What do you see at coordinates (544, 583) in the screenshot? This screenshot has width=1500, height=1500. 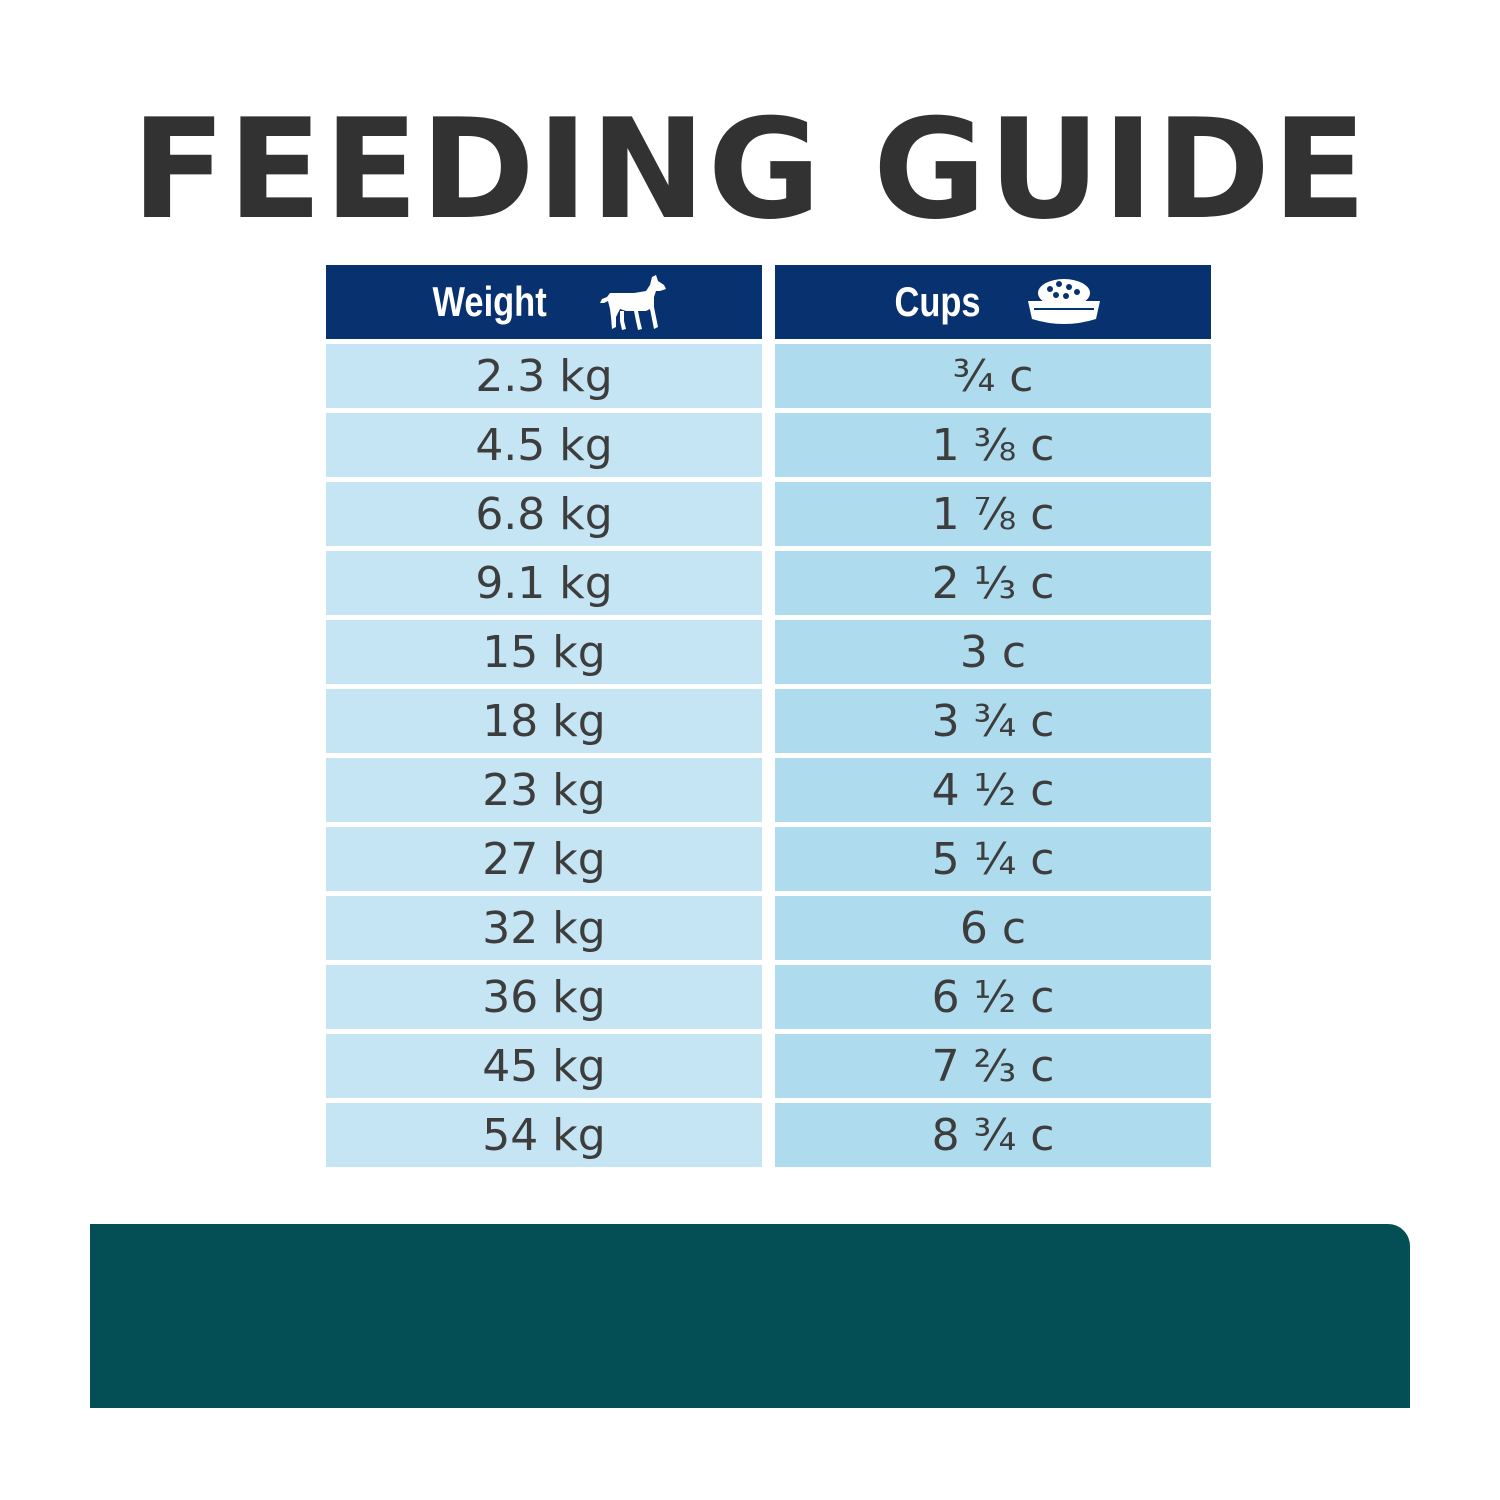 I see `weight-cell: 9.1 kg` at bounding box center [544, 583].